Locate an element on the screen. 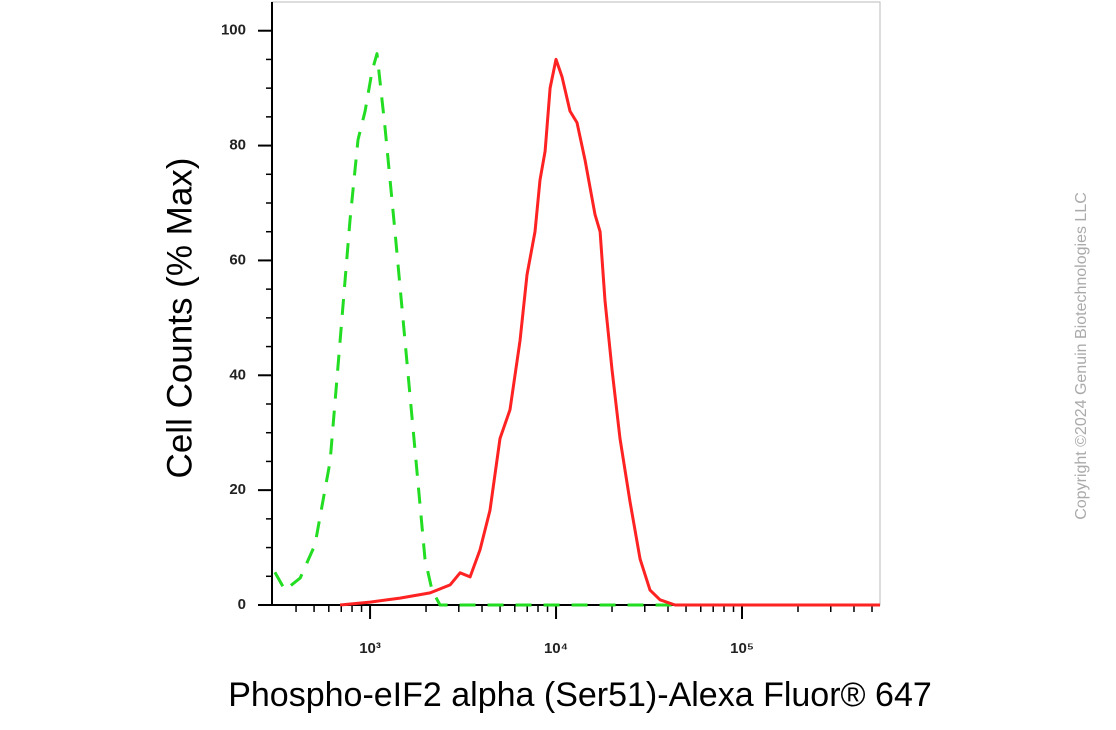 This screenshot has height=730, width=1116. y-axis-label: Cell Counts (% Max) is located at coordinates (179, 318).